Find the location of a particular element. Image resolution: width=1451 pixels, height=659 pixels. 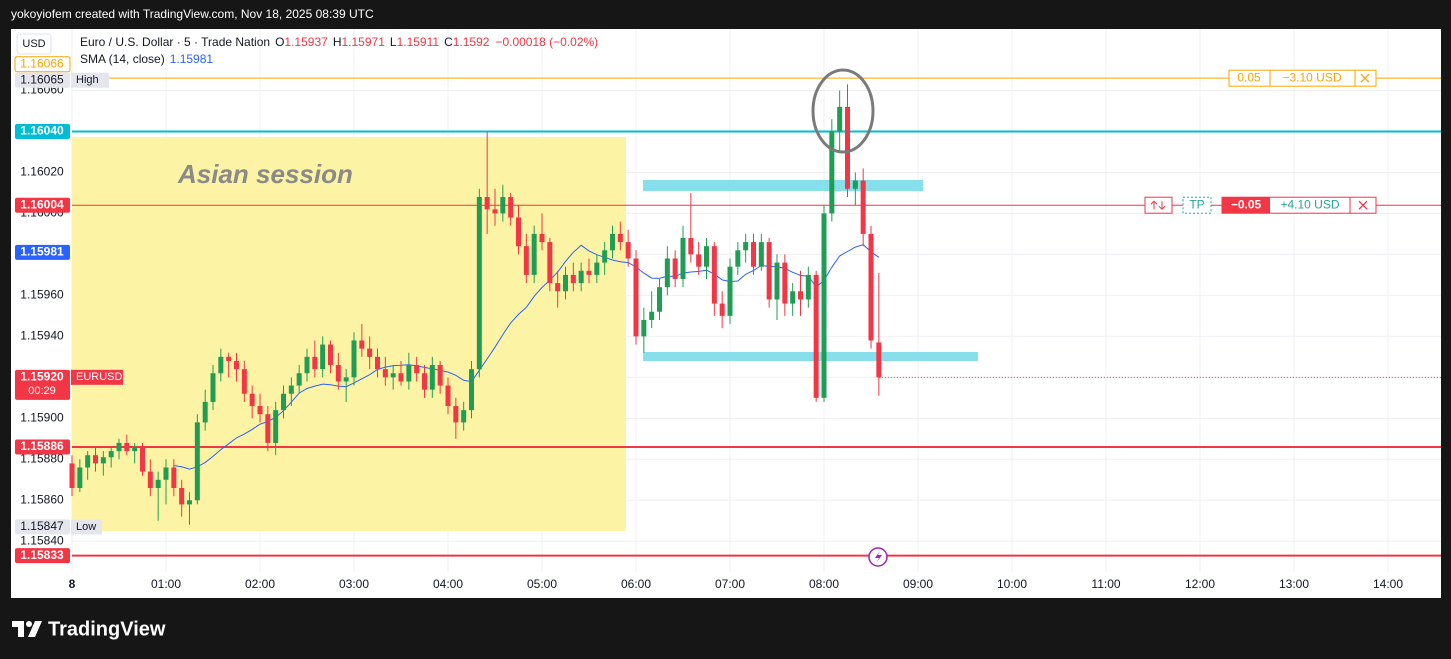

order-qty: 0.05 is located at coordinates (1249, 77).